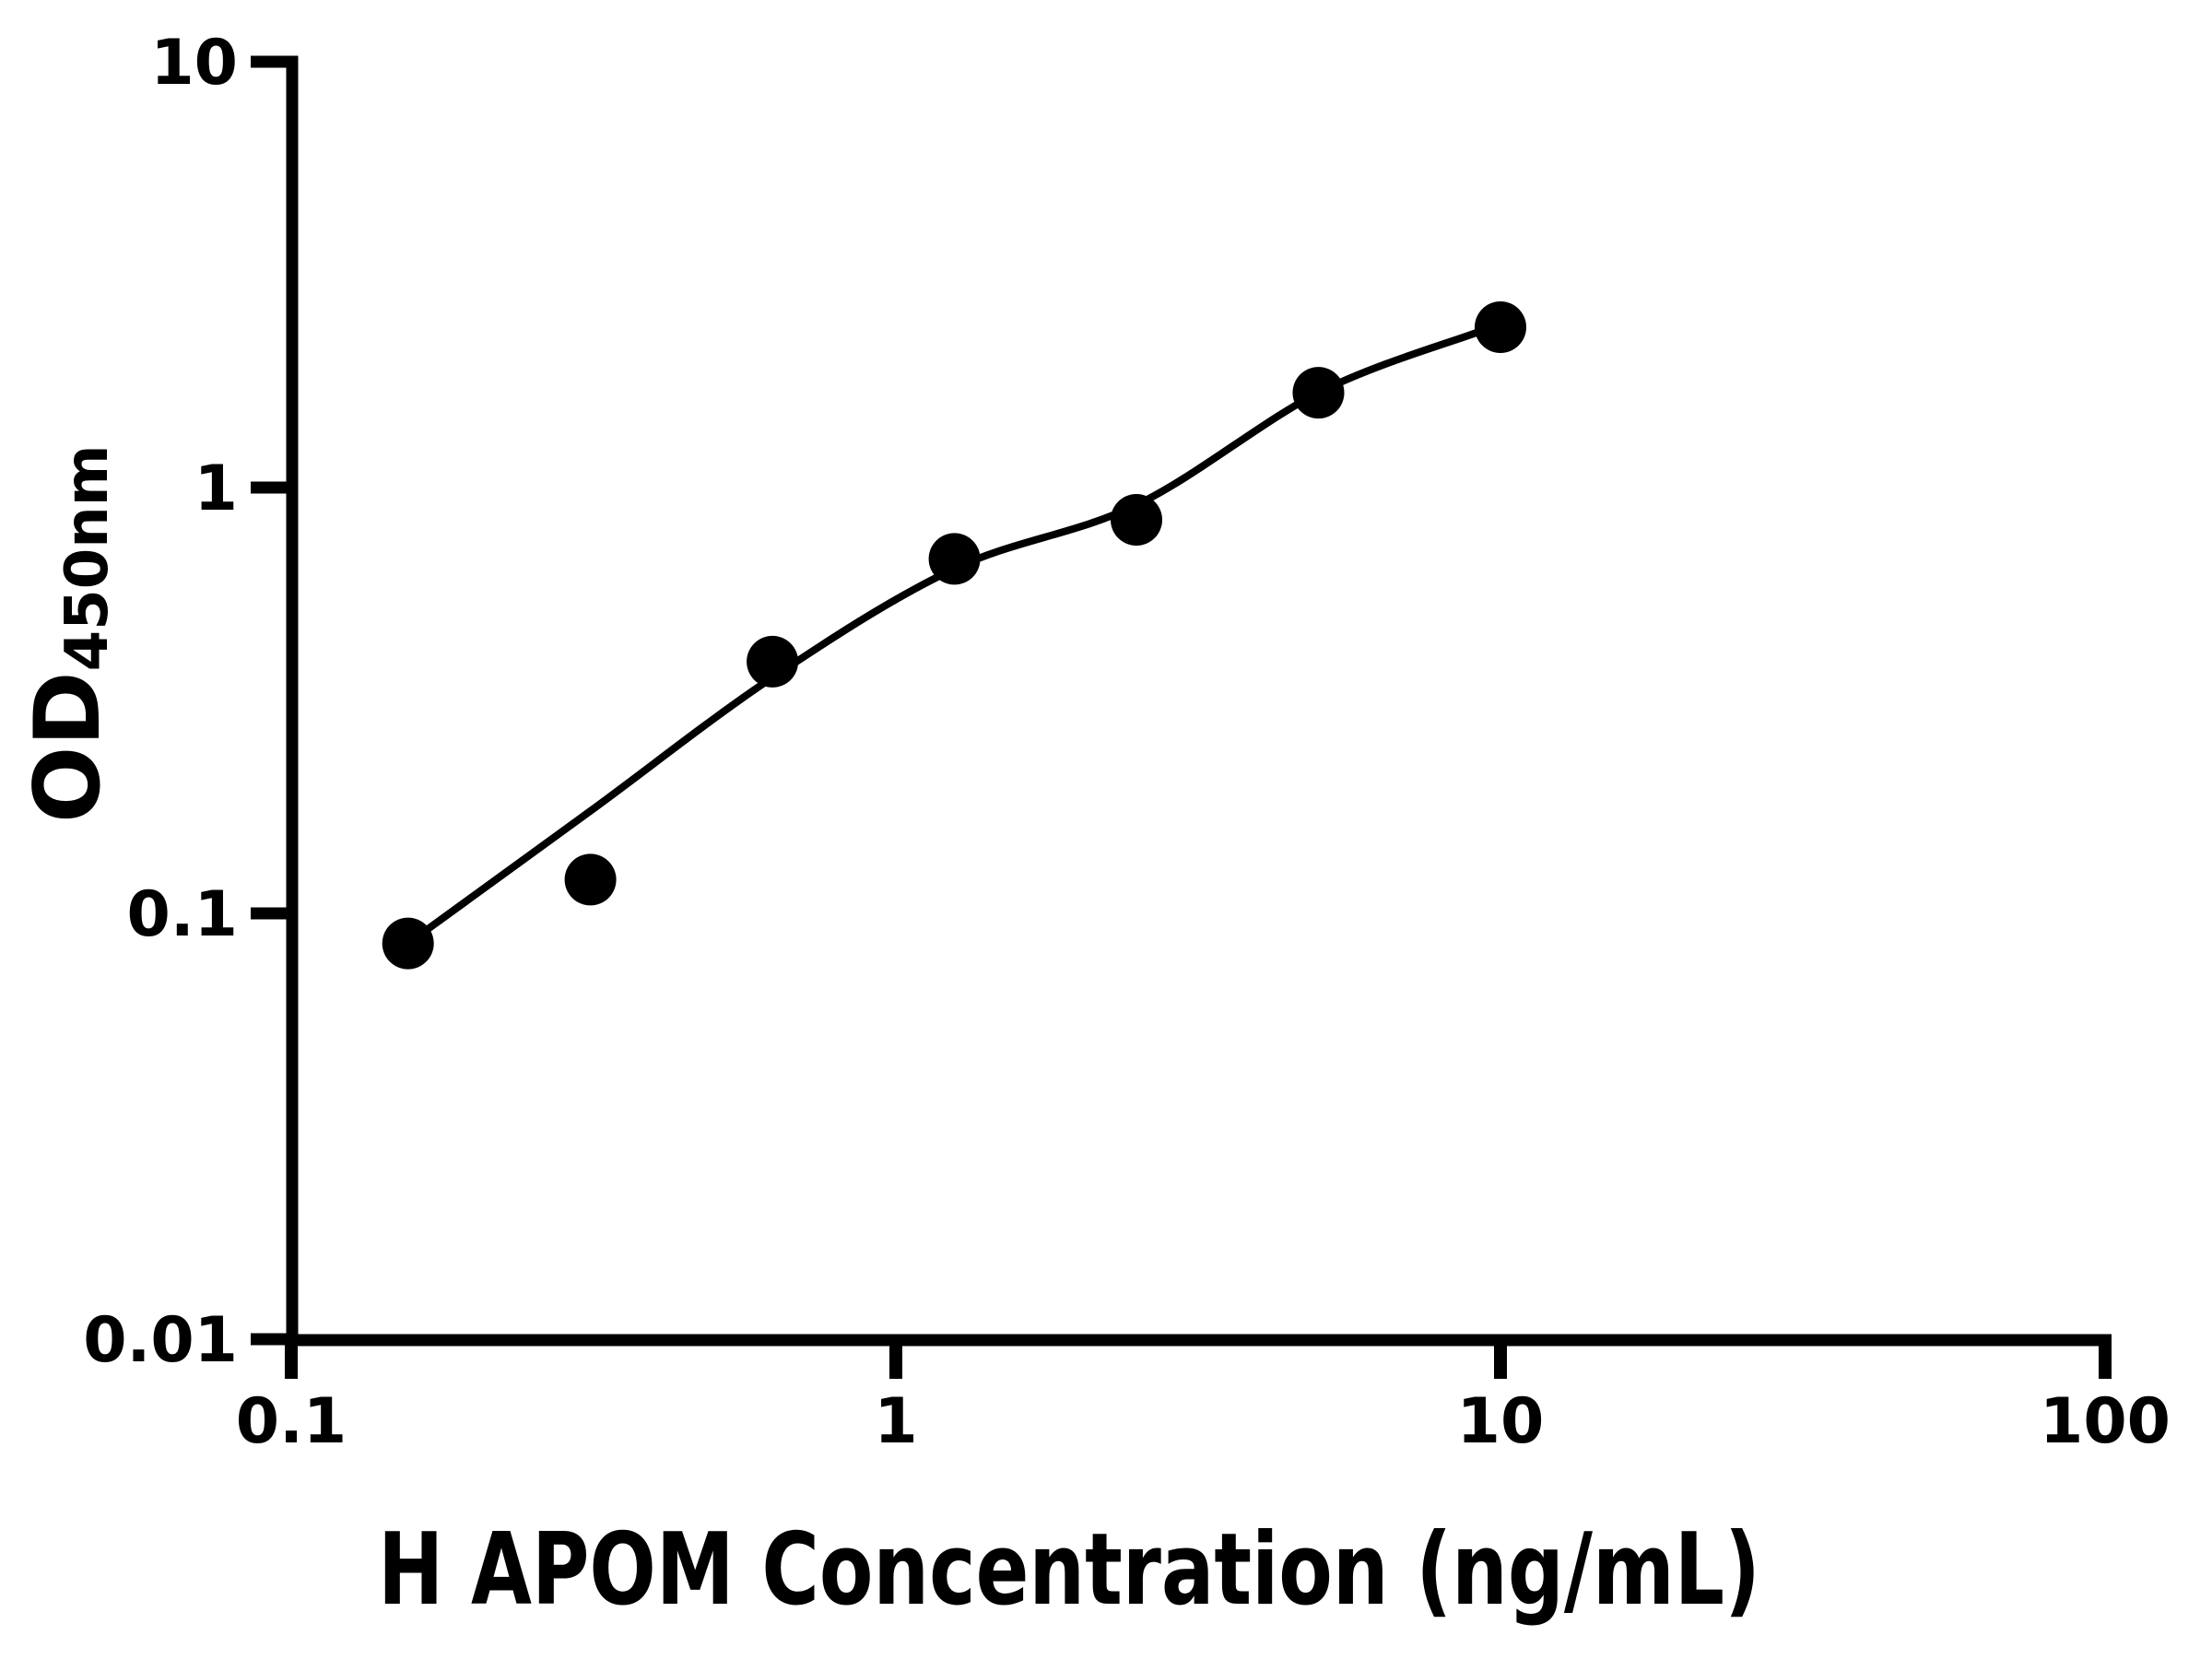 The height and width of the screenshot is (1659, 2212). Describe the element at coordinates (216, 489) in the screenshot. I see `y-tick-label: 1` at that location.